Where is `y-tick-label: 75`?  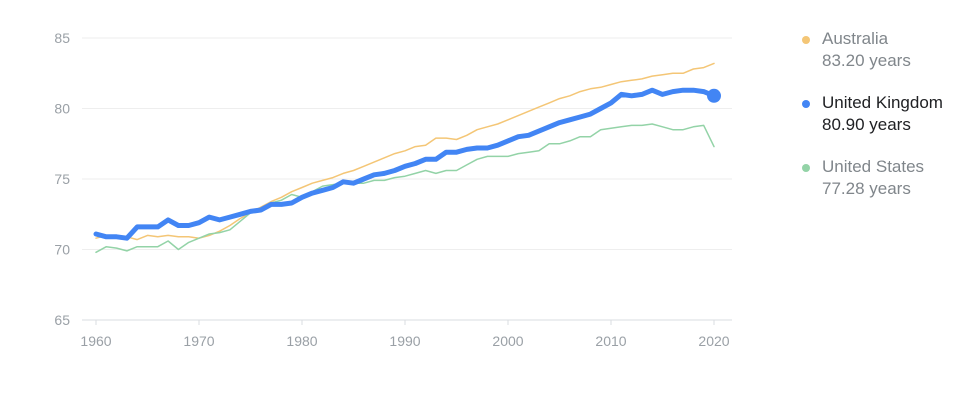 y-tick-label: 75 is located at coordinates (62, 179).